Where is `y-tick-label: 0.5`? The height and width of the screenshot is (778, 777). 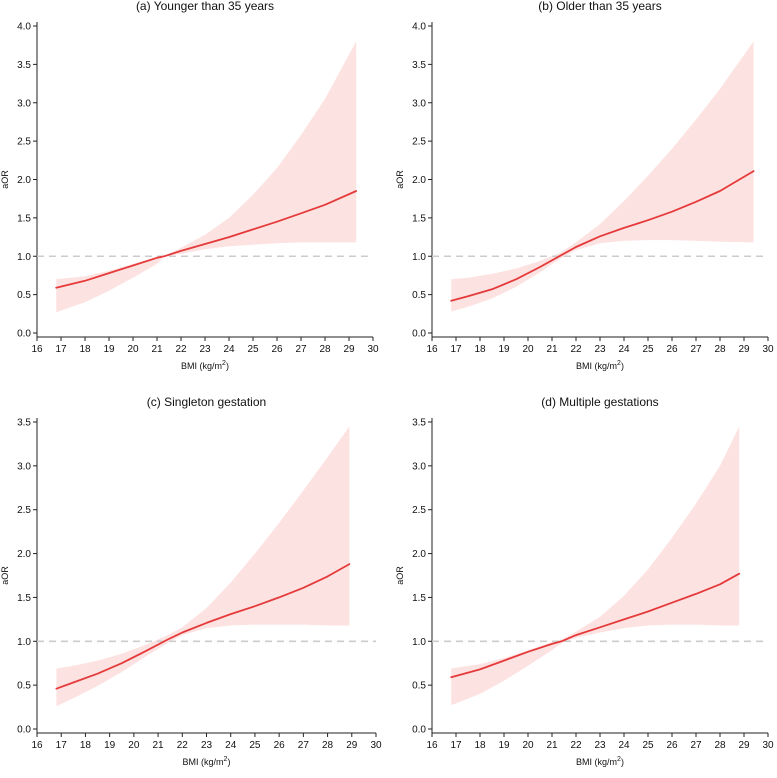
y-tick-label: 0.5 is located at coordinates (419, 686).